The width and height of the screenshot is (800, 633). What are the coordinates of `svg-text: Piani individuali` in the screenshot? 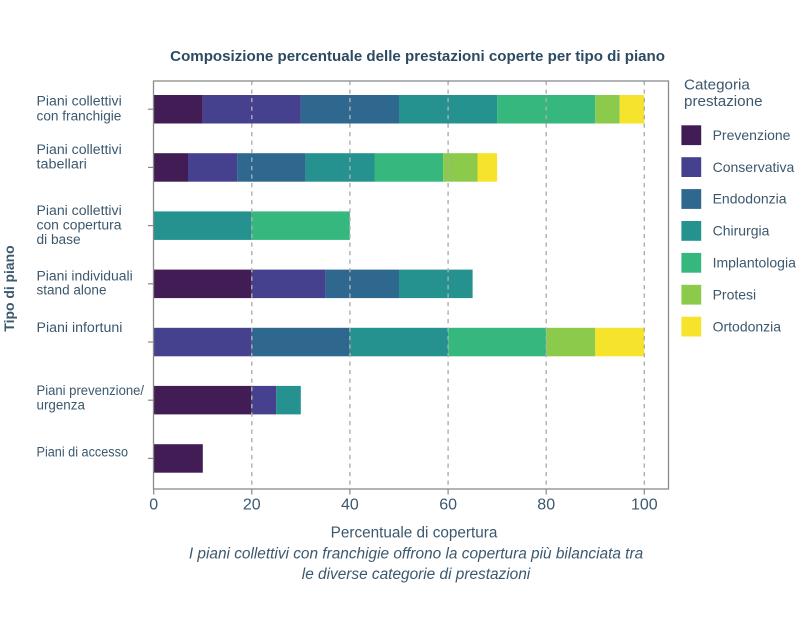 It's located at (85, 276).